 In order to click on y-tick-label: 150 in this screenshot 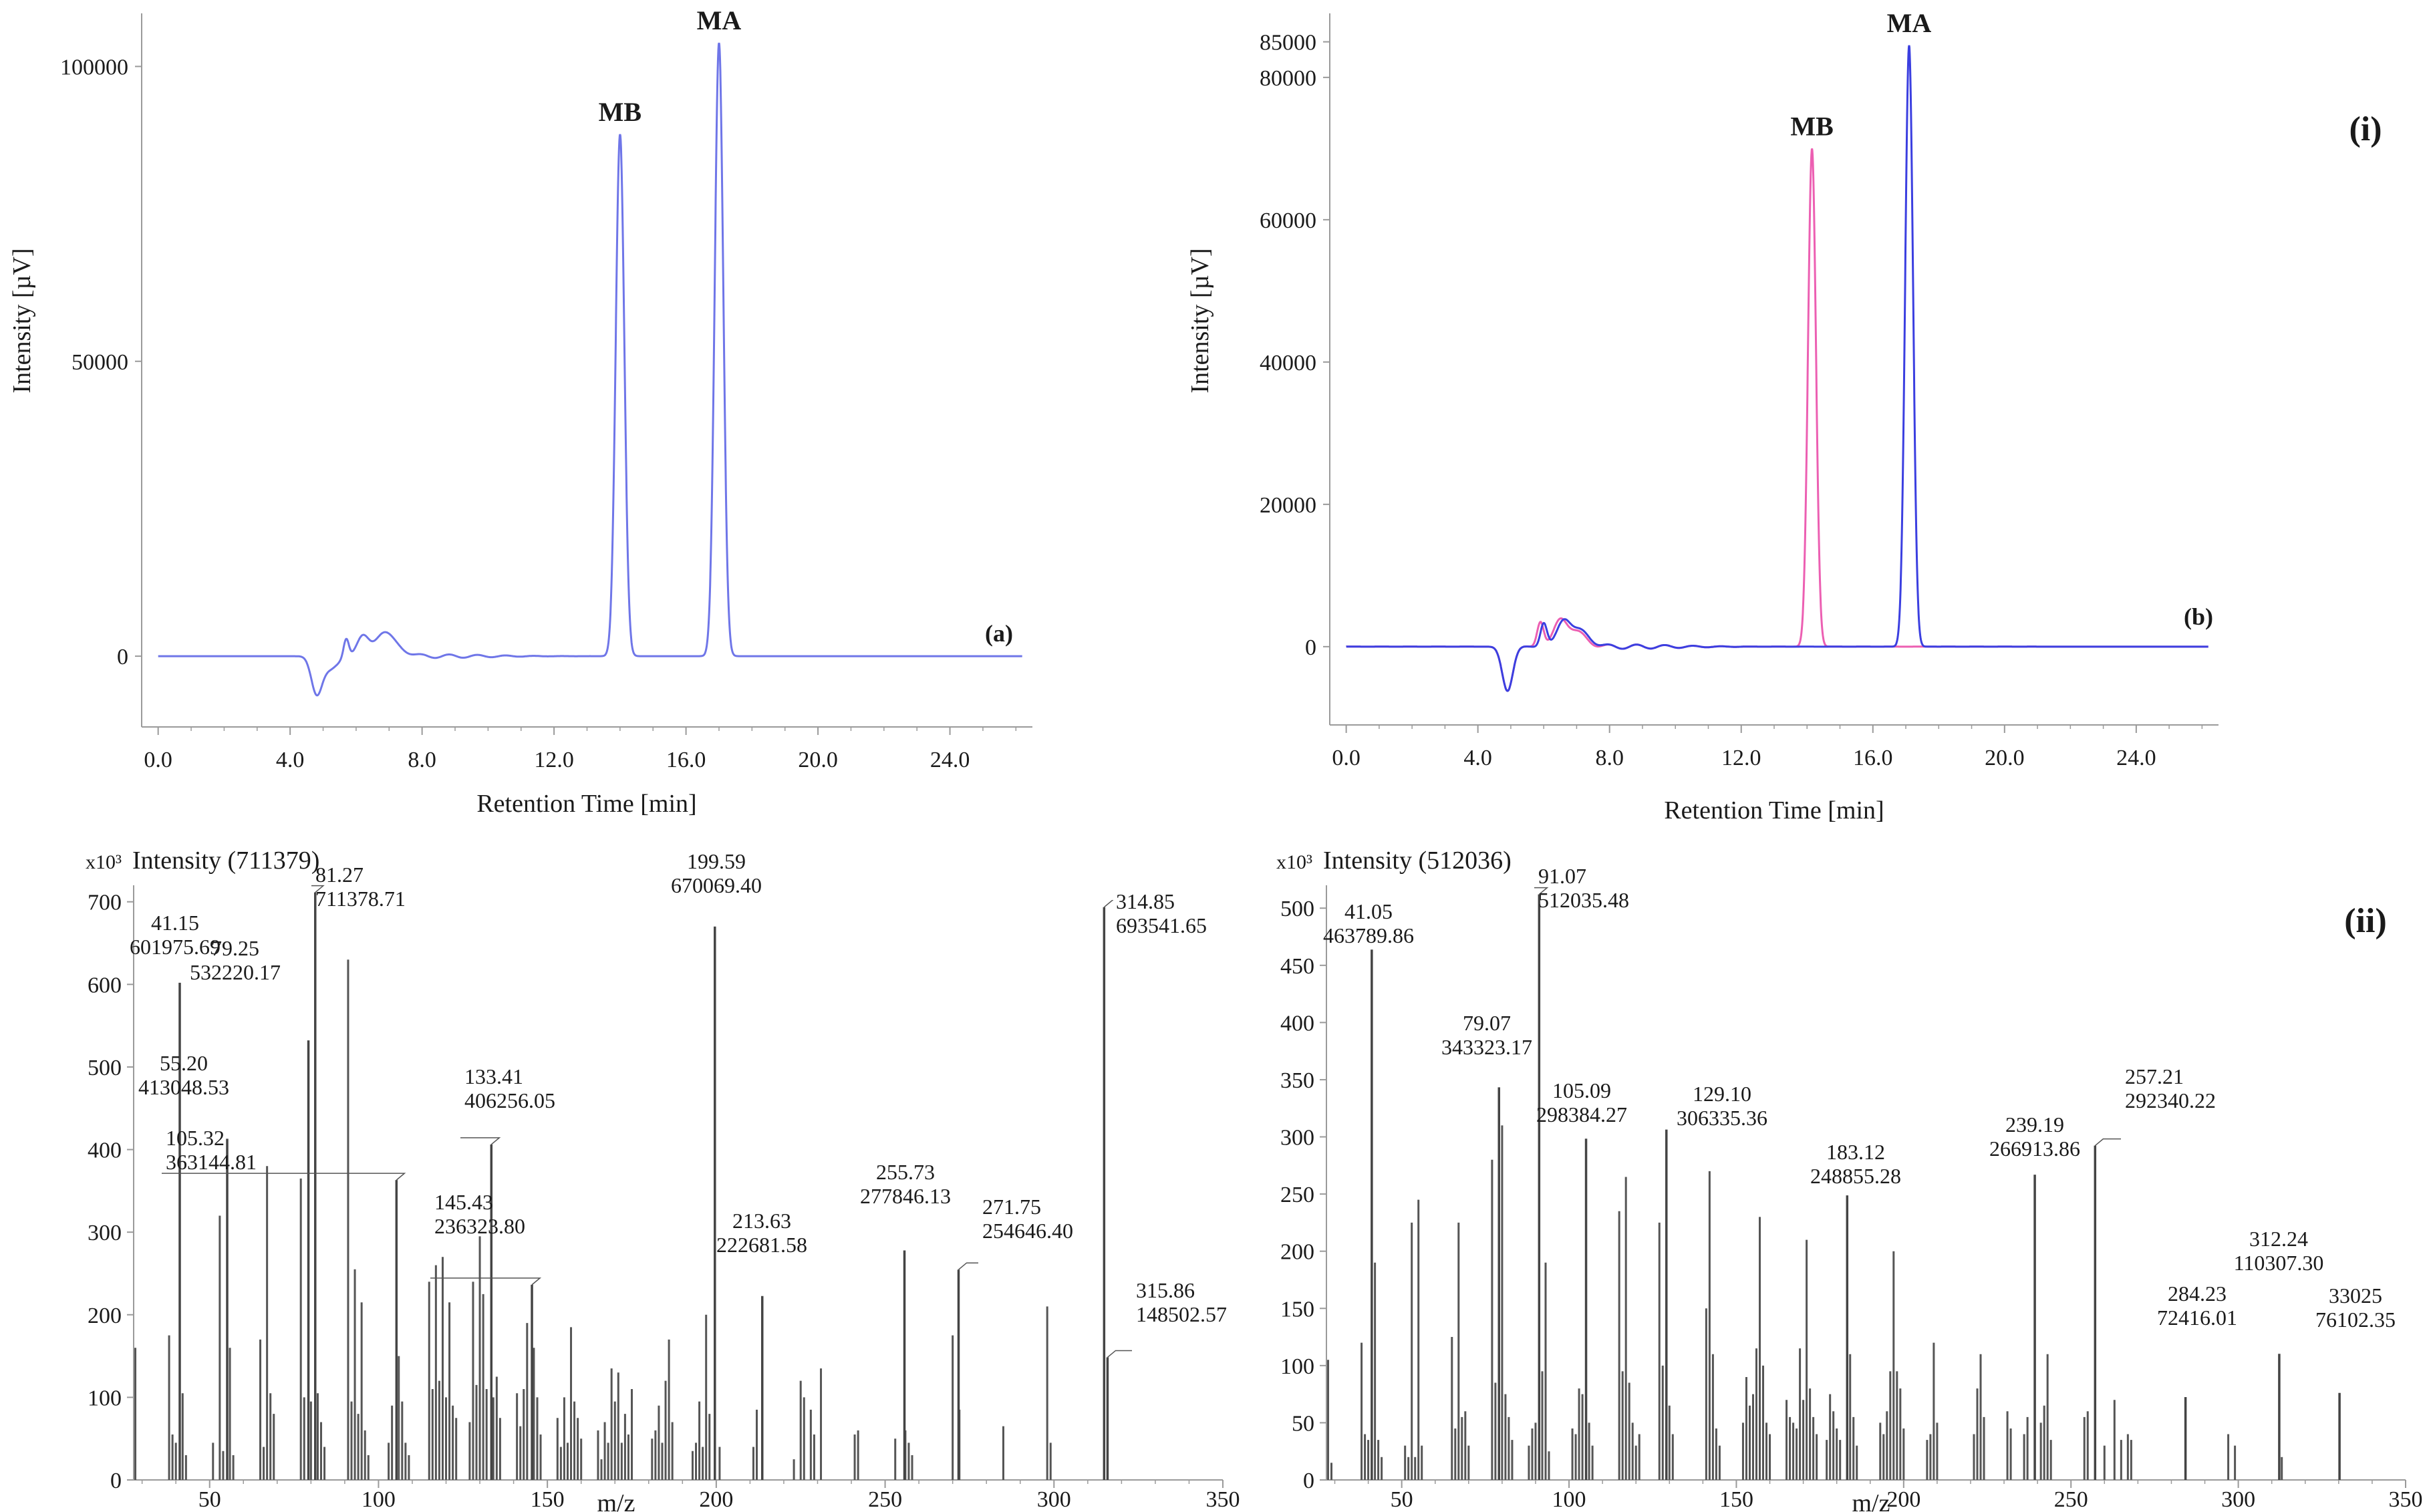, I will do `click(1297, 1309)`.